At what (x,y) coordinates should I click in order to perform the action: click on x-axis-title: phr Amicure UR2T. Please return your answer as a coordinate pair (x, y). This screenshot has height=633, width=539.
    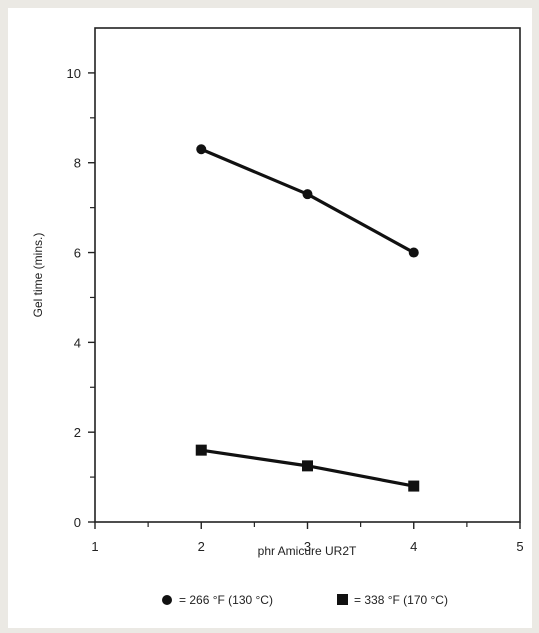
    Looking at the image, I should click on (307, 551).